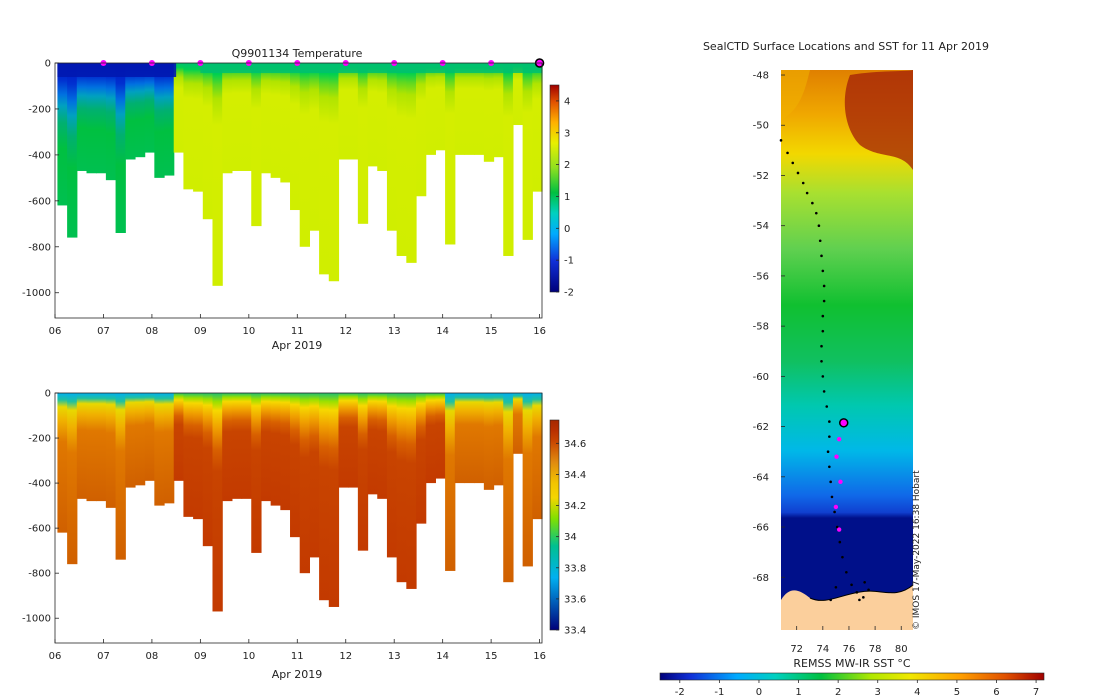 This screenshot has width=1100, height=700. Describe the element at coordinates (297, 53) in the screenshot. I see `temperature-chart-title: Q9901134 Temperature` at that location.